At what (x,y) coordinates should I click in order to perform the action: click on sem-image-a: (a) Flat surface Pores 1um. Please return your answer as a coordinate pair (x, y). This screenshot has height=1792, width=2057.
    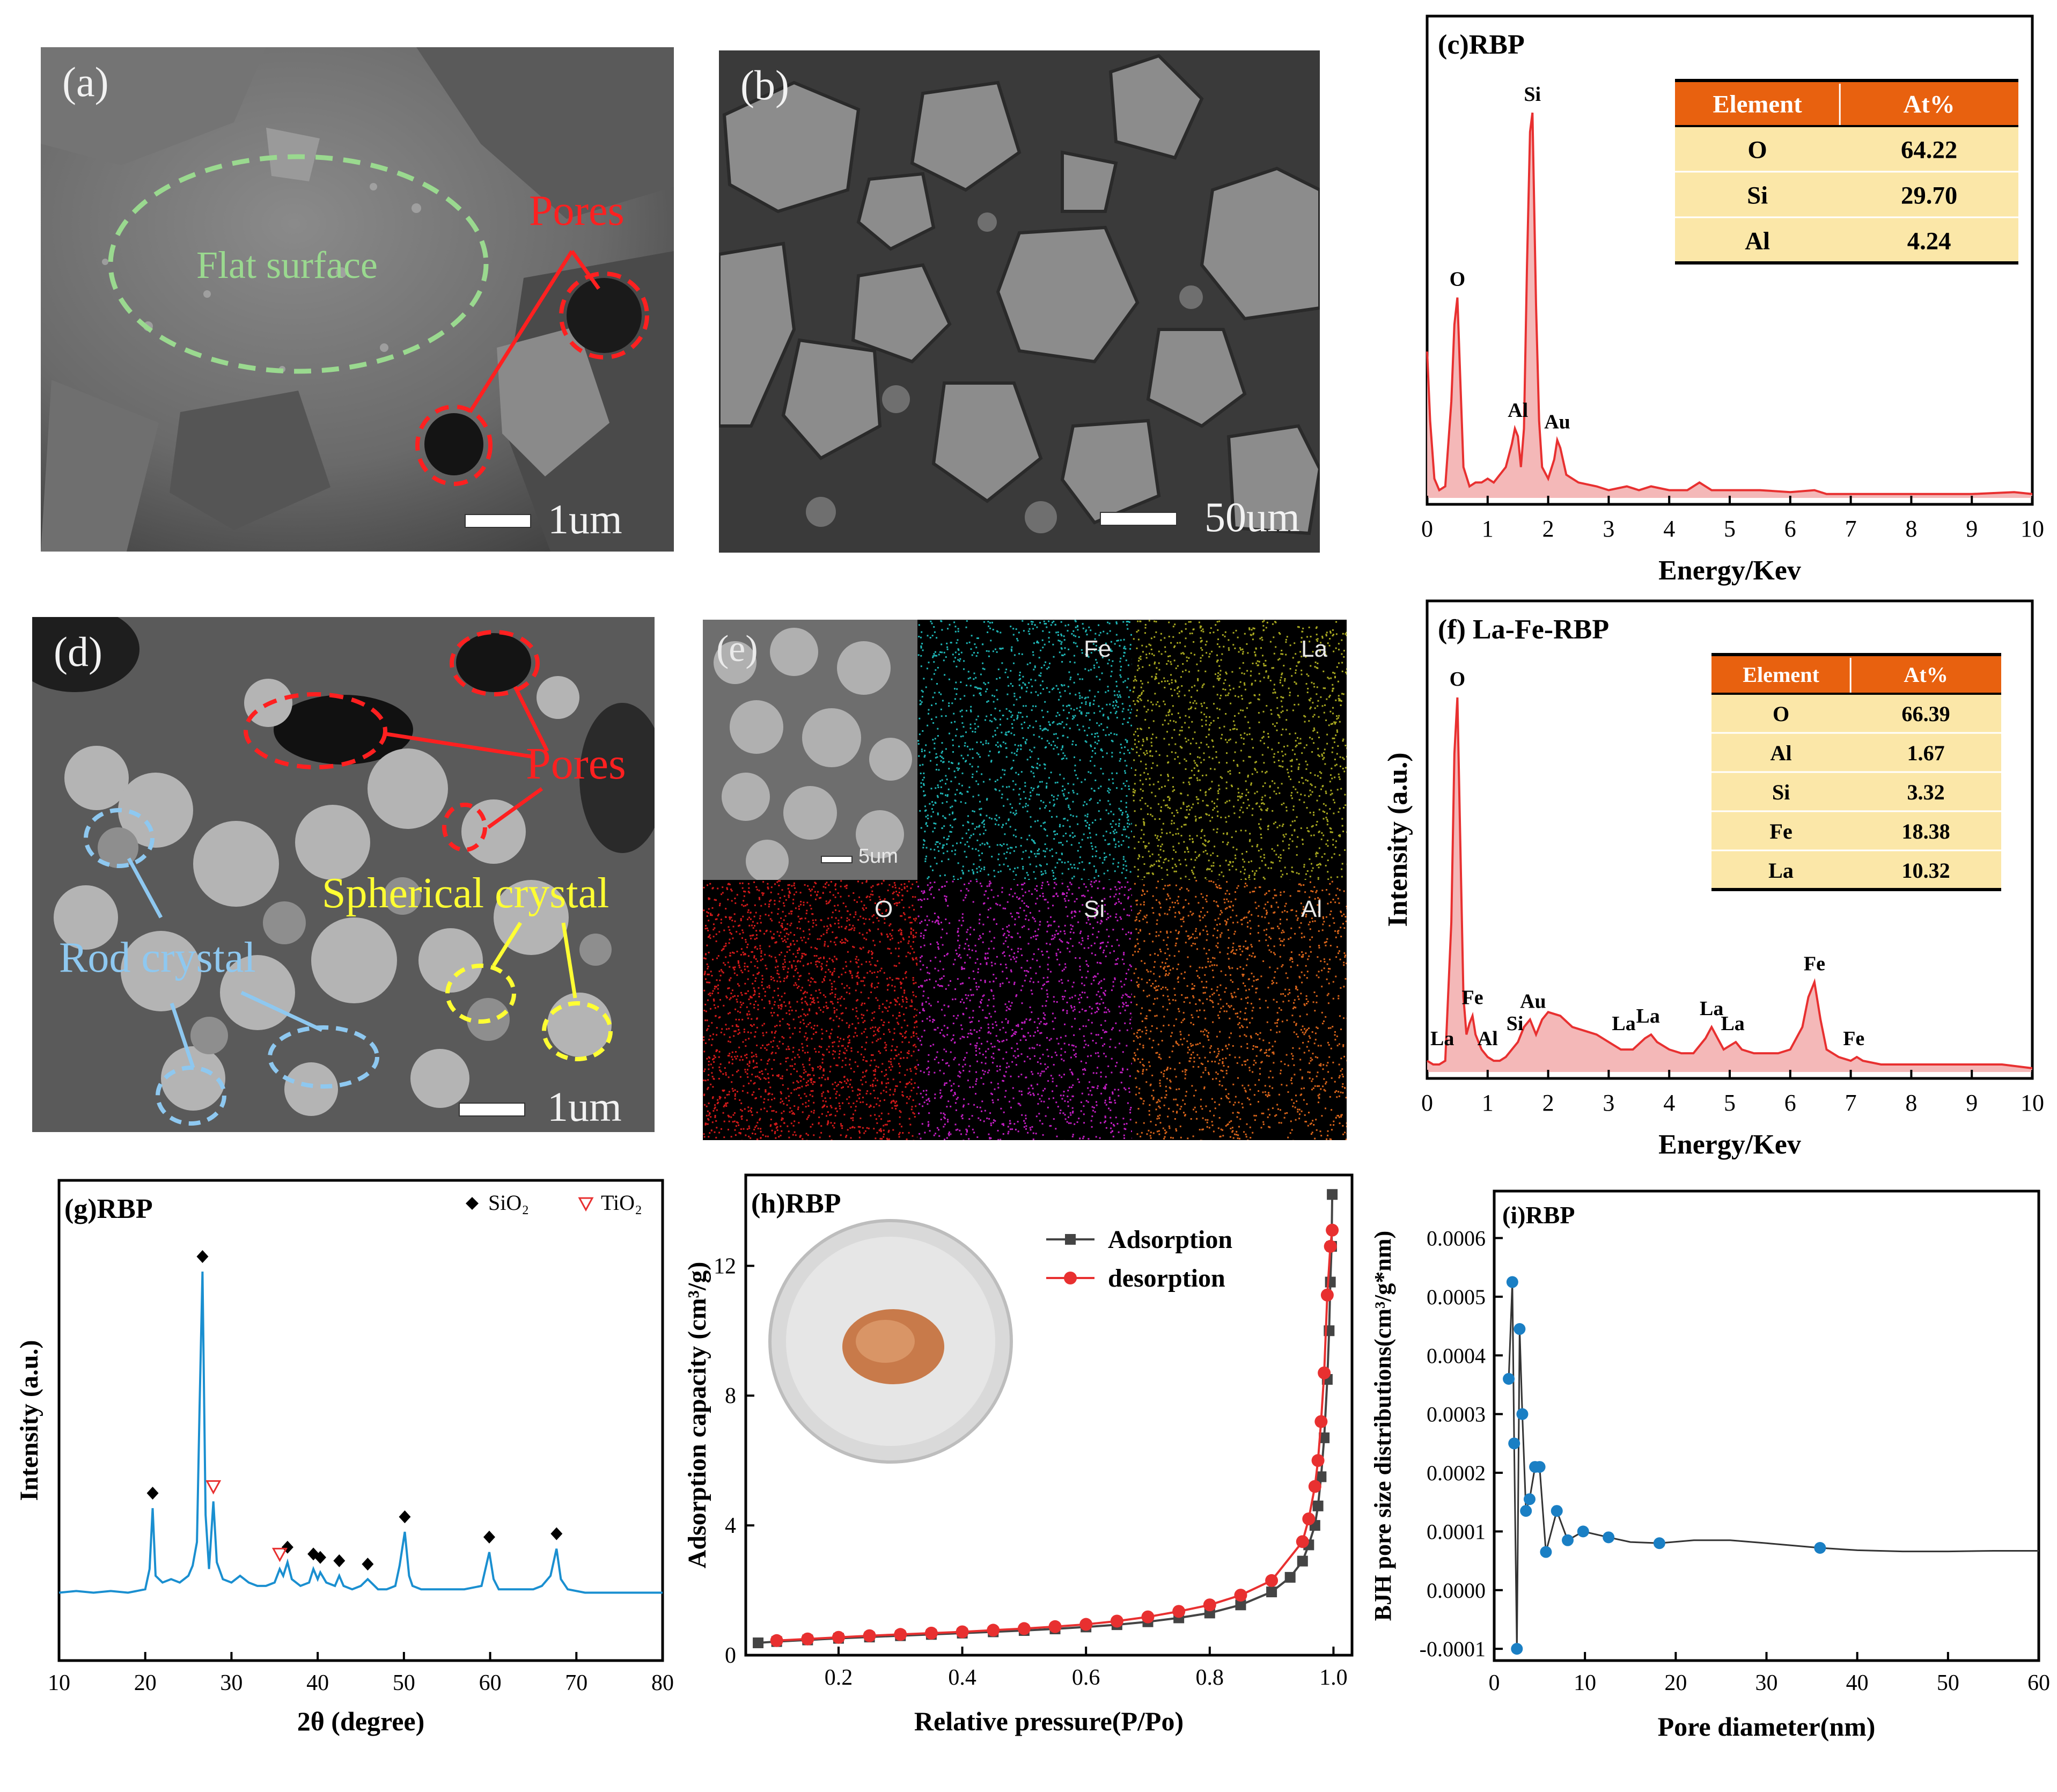
    Looking at the image, I should click on (357, 299).